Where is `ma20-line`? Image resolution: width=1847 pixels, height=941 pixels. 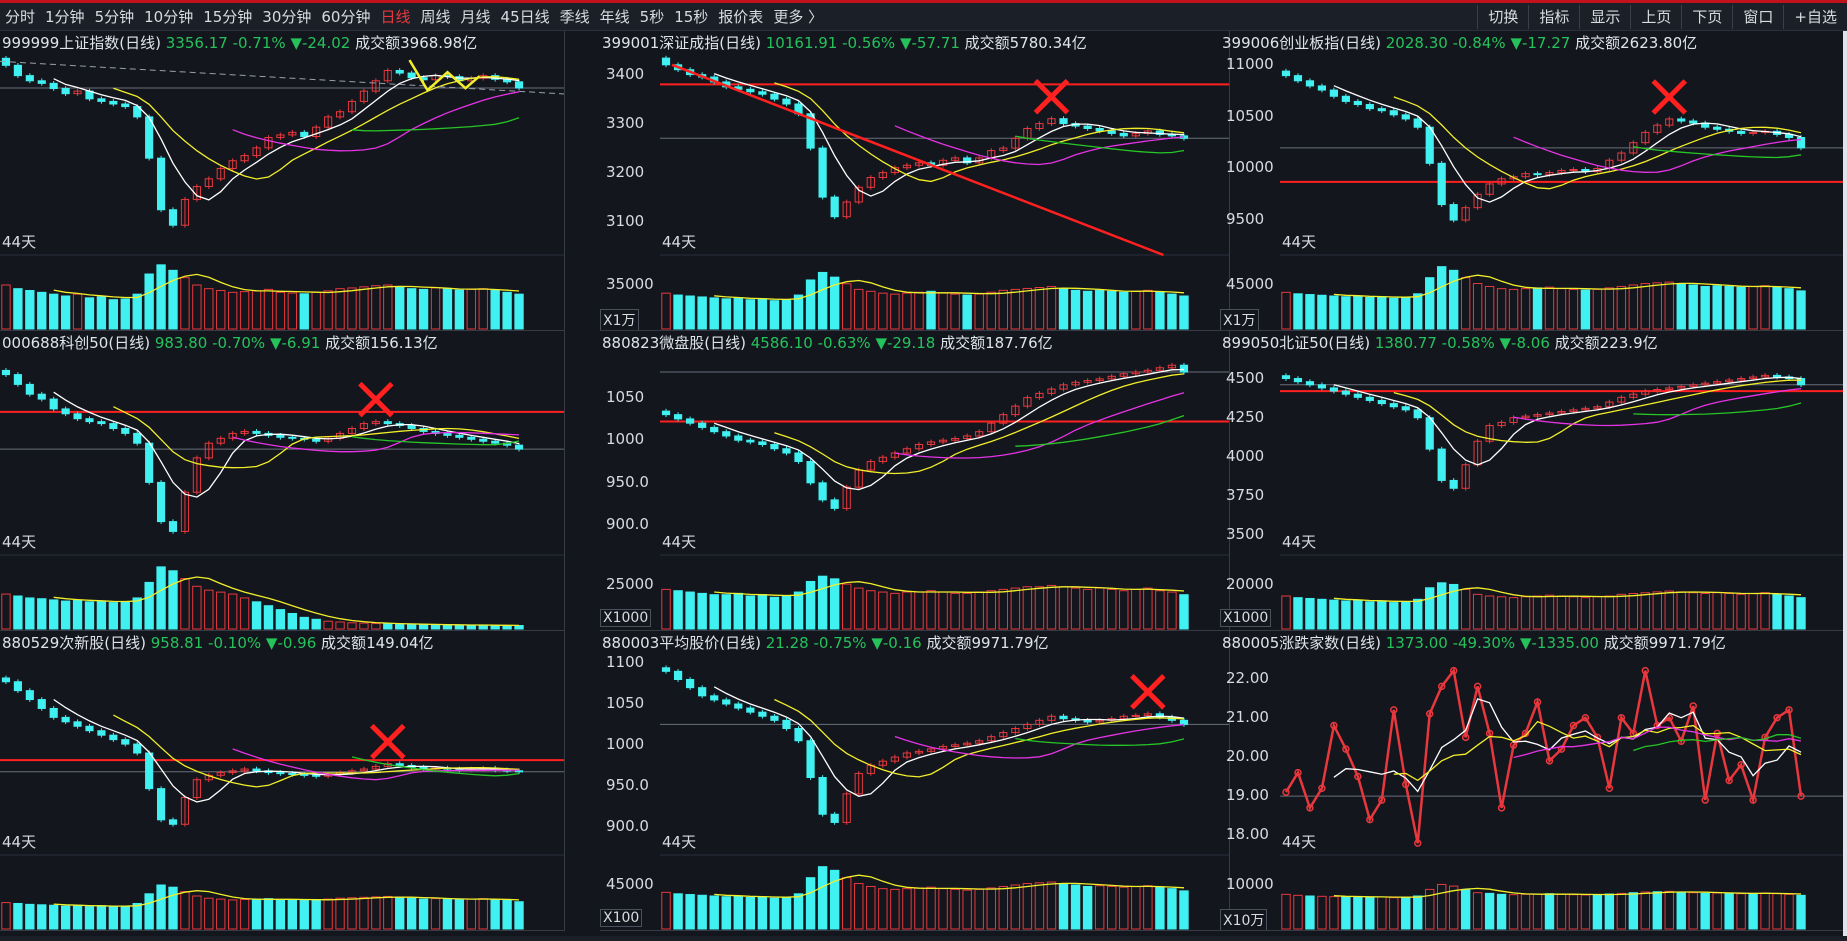 ma20-line is located at coordinates (1657, 154).